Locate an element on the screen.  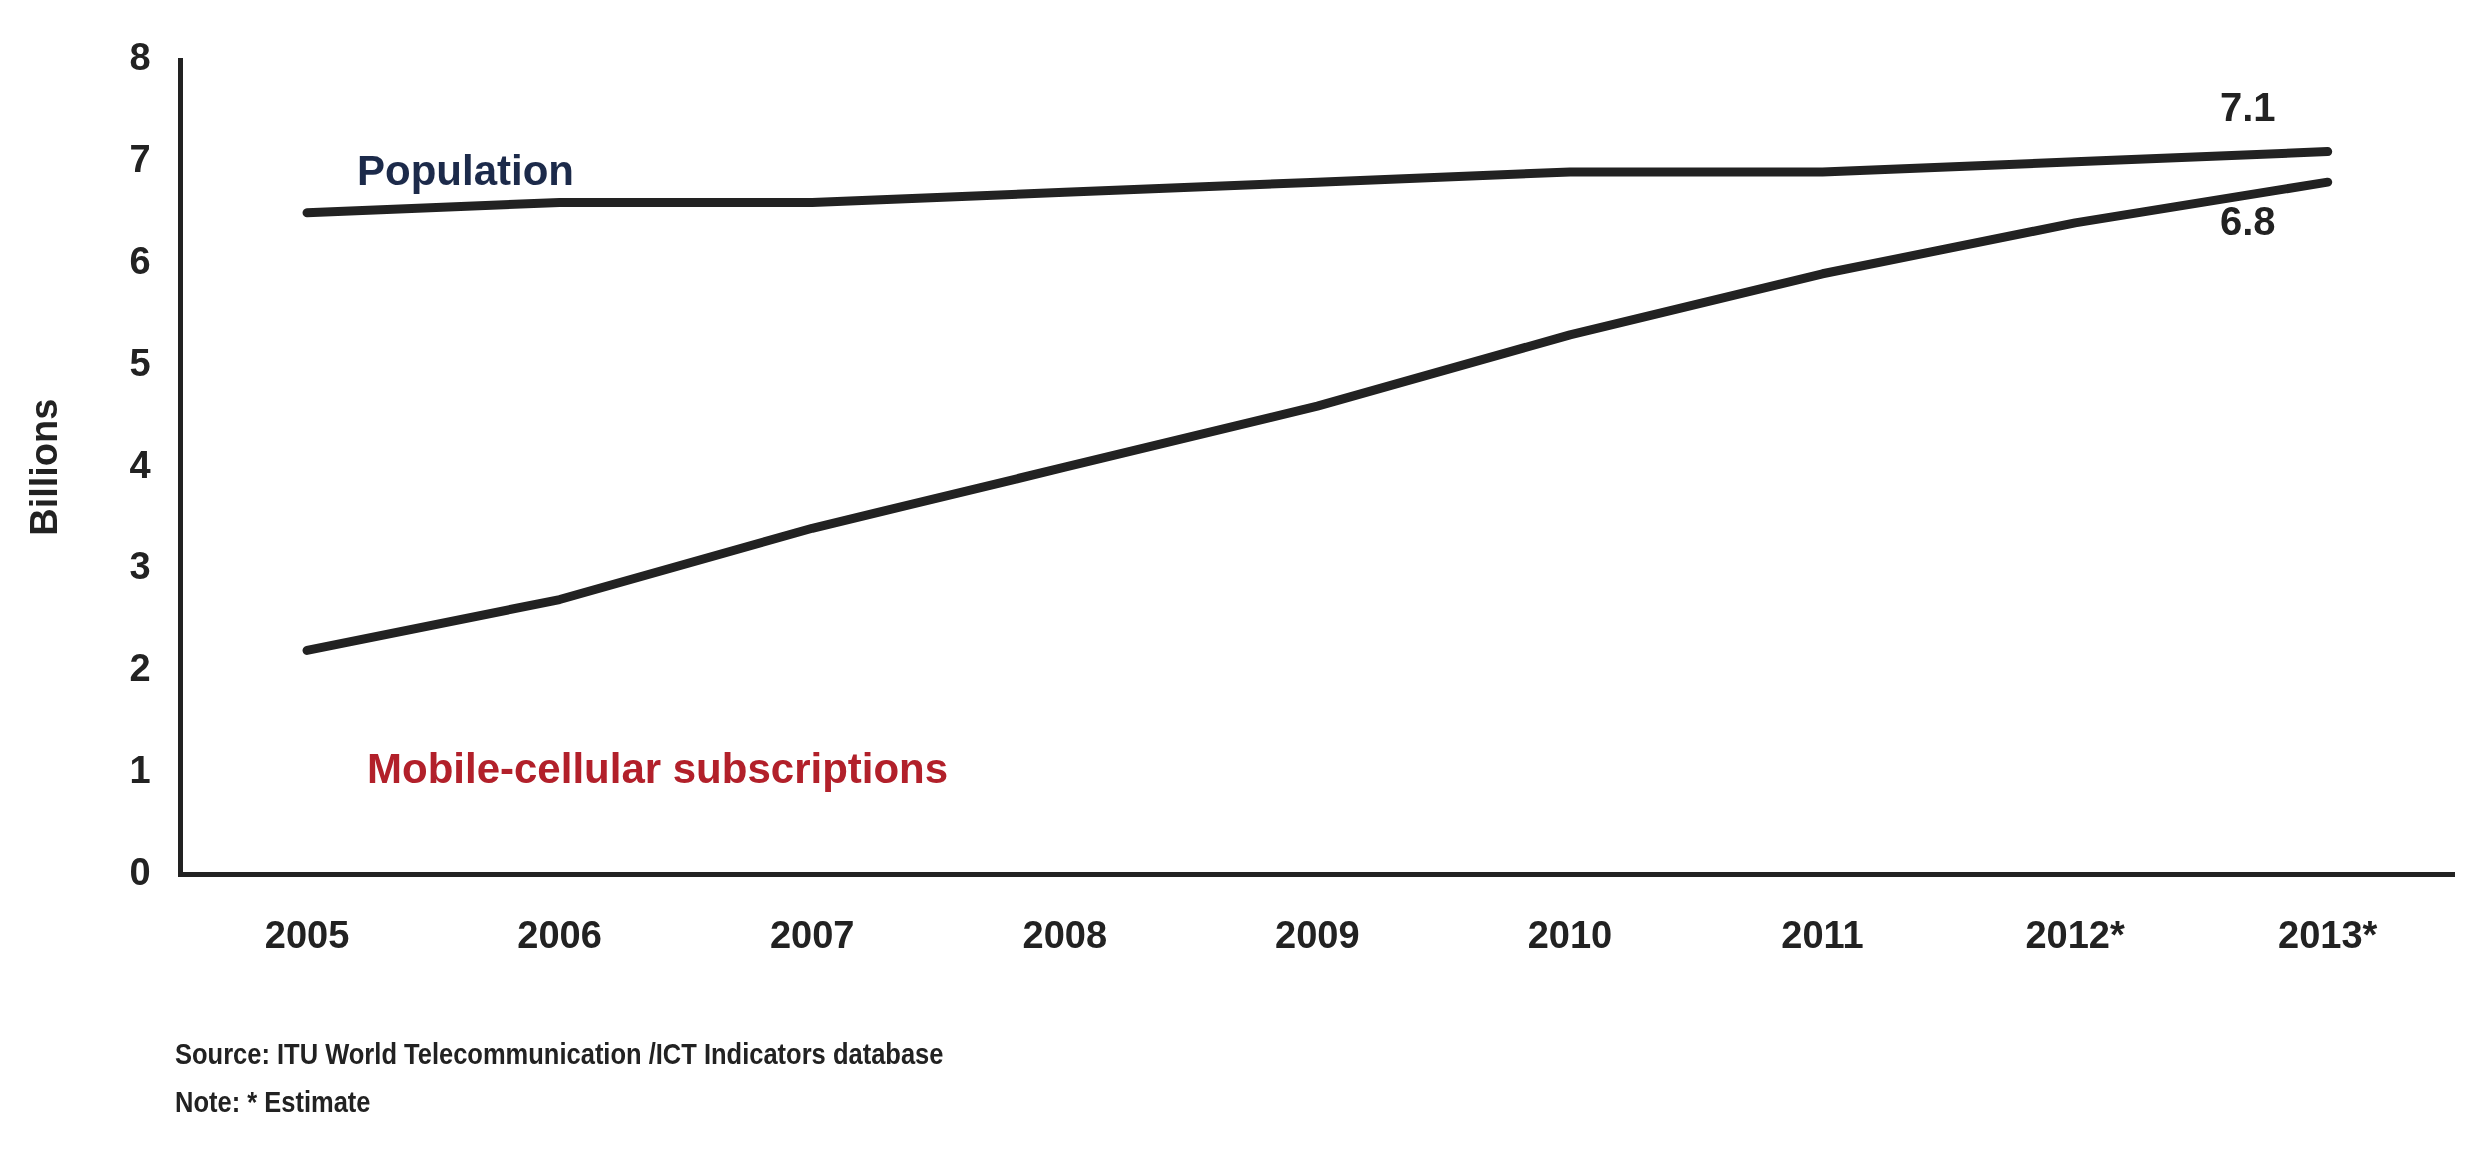
x-tick-label: 2009 is located at coordinates (1317, 934).